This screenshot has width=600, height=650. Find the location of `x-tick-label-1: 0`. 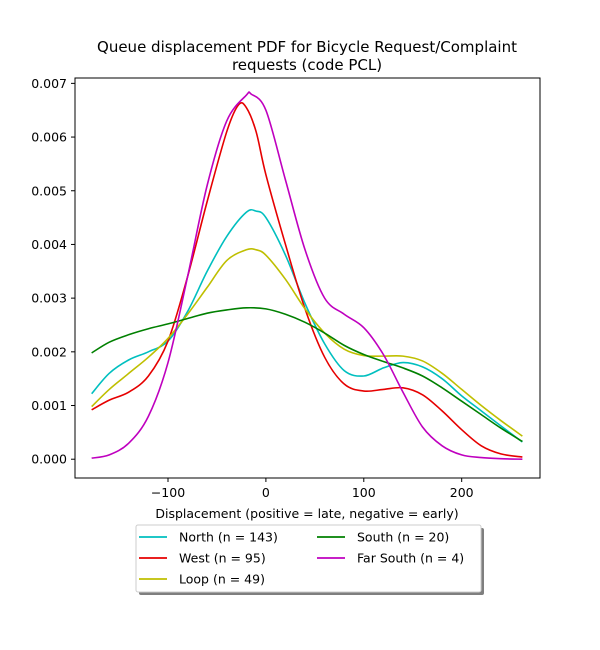

x-tick-label-1: 0 is located at coordinates (266, 492).